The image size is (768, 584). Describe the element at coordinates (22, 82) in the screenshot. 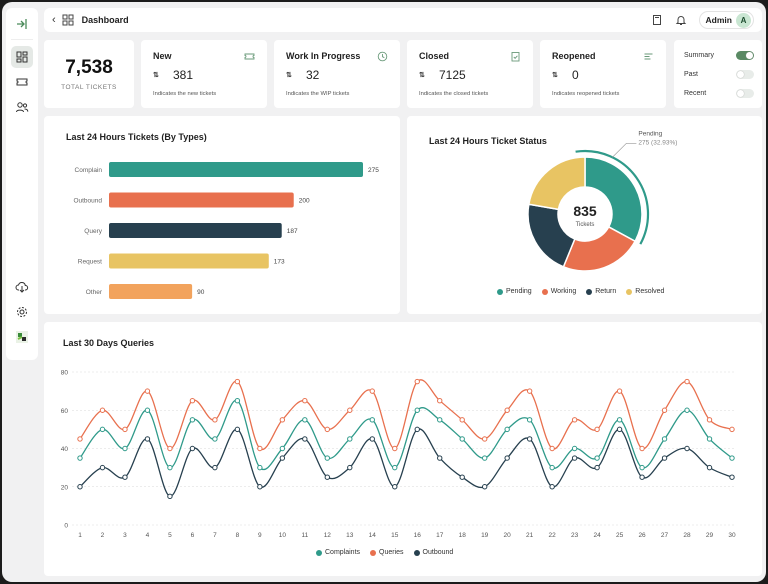

I see `sidebar-item-tickets` at that location.